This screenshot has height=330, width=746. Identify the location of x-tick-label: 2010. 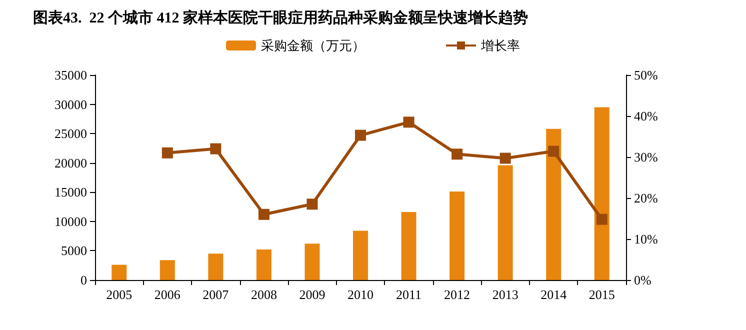
(361, 294).